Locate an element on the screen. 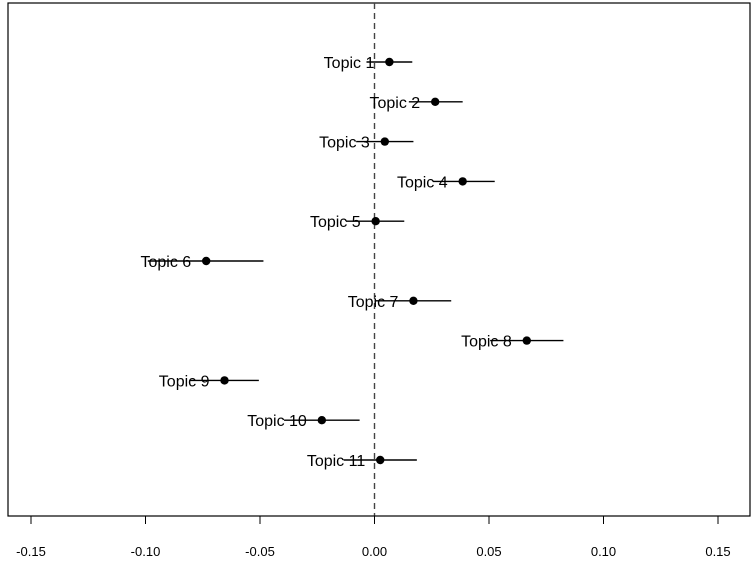 This screenshot has width=754, height=563. topic-row: Topic 3 is located at coordinates (366, 143).